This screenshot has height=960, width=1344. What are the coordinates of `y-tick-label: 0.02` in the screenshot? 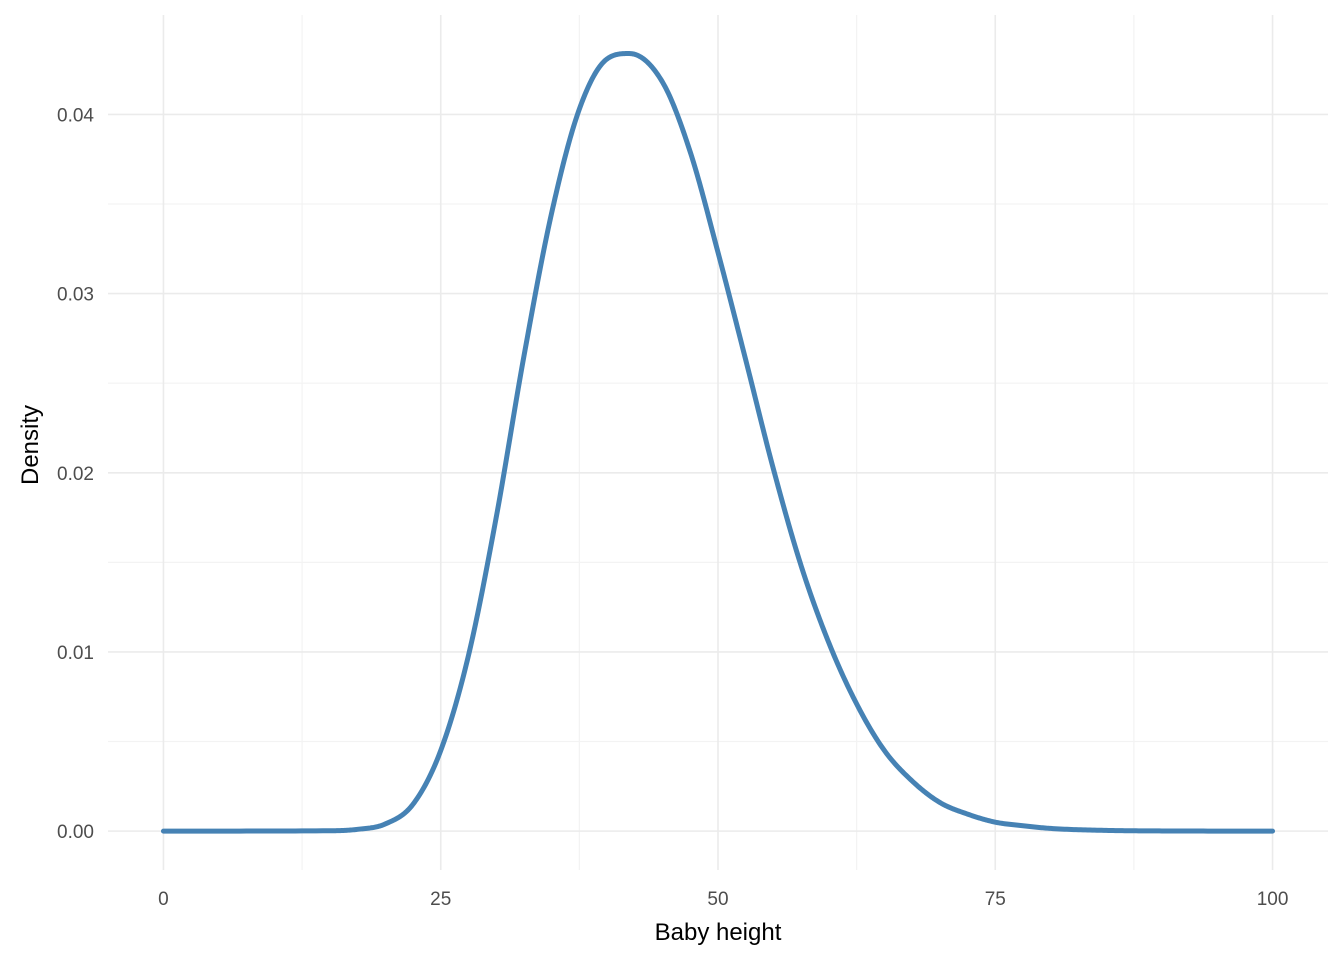 It's located at (75, 474).